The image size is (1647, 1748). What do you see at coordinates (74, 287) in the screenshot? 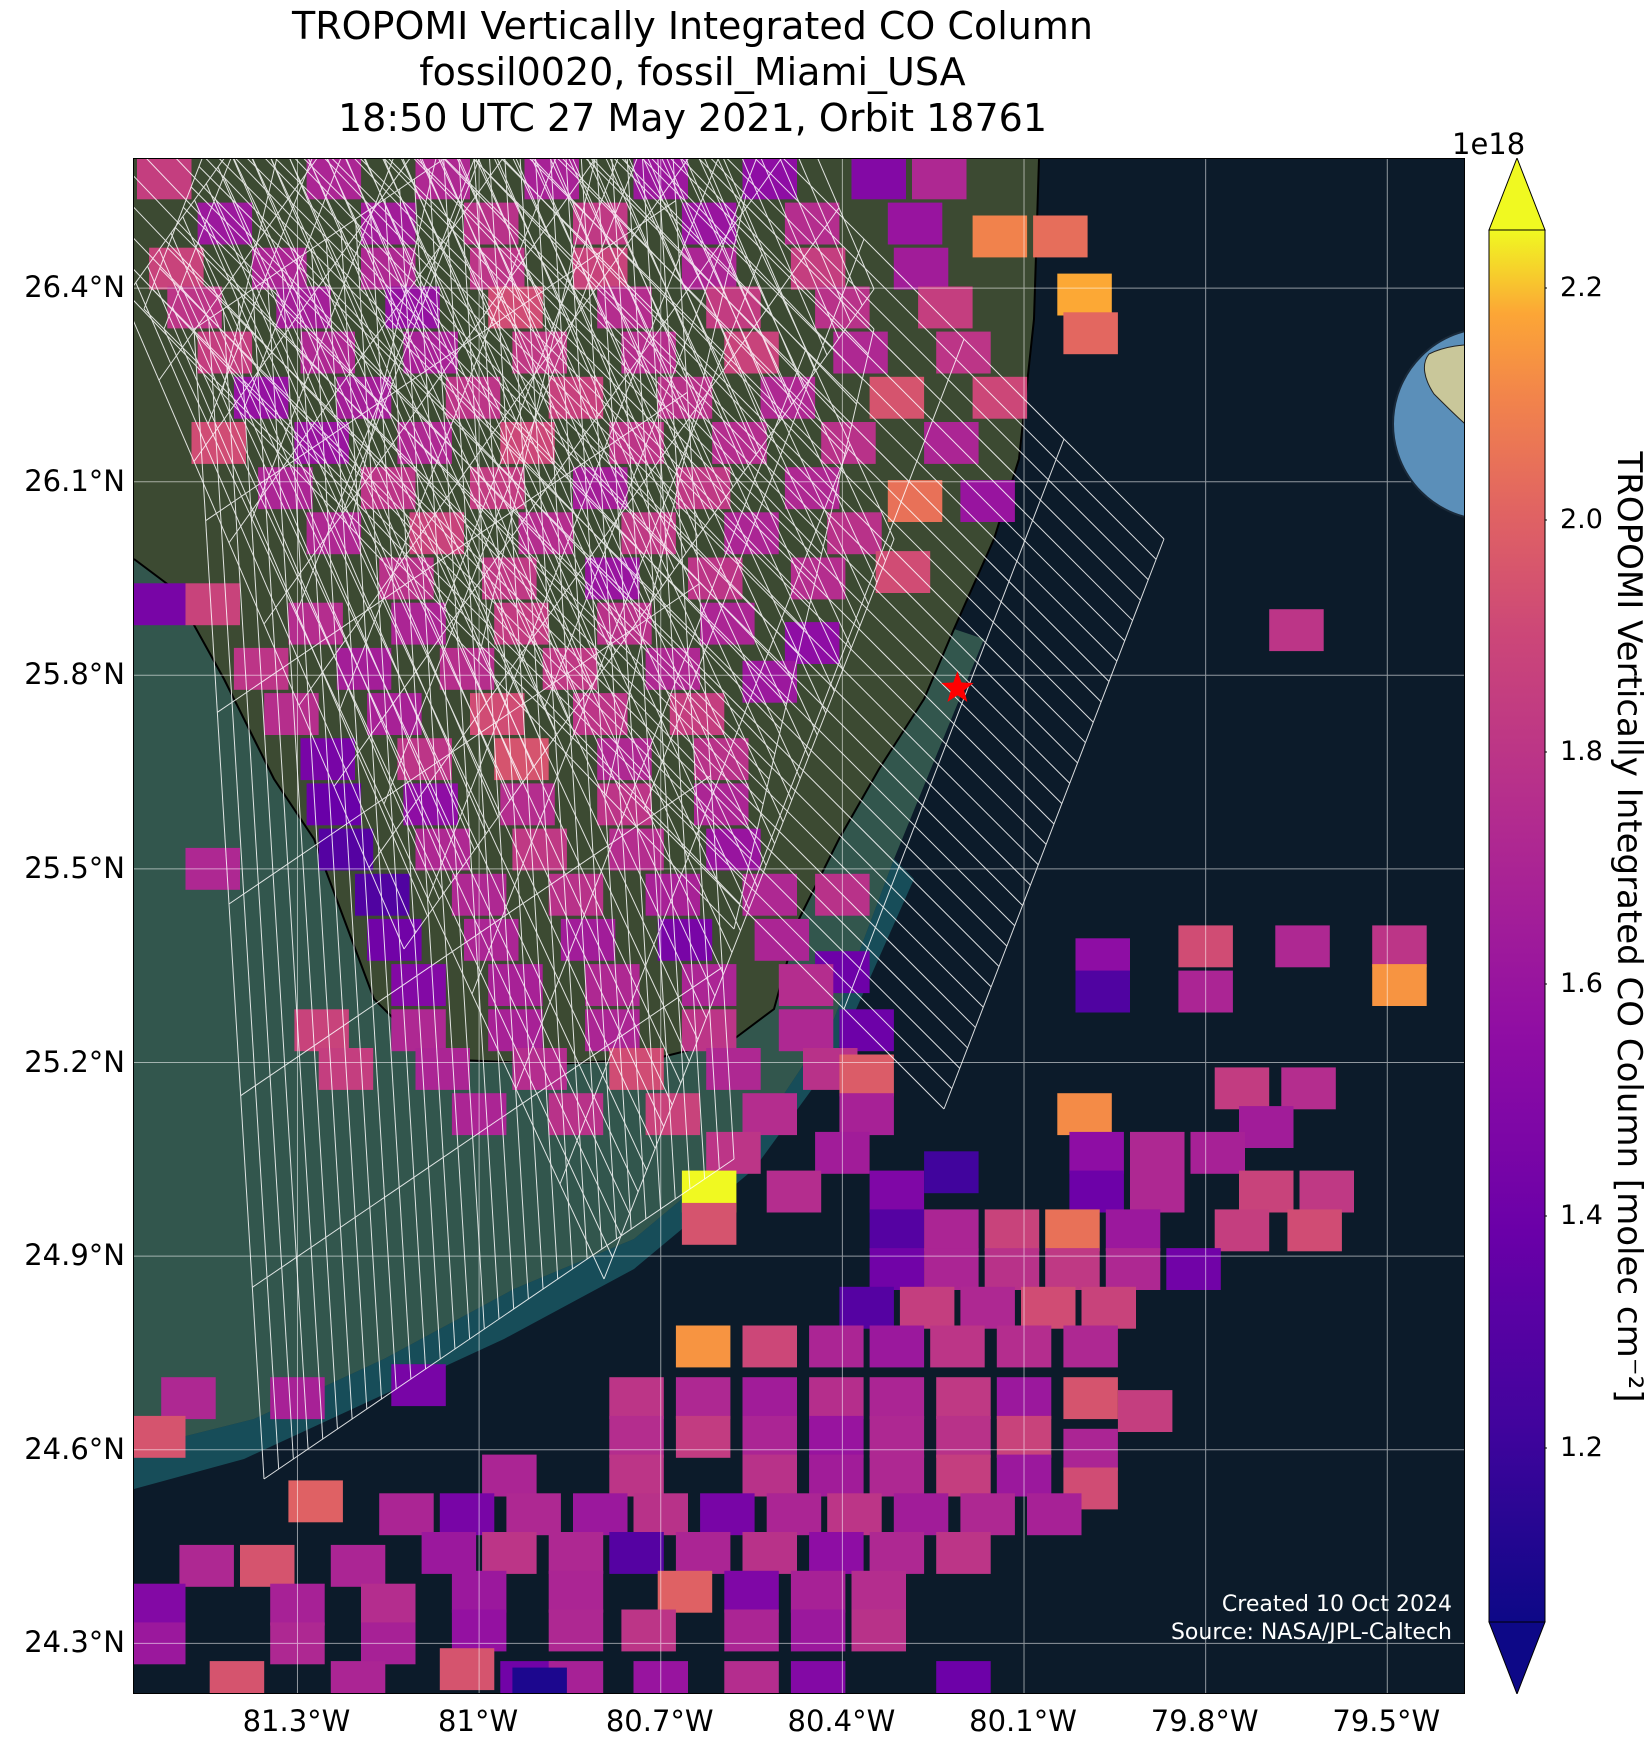
I see `lat-tick-label: 26.4°N` at bounding box center [74, 287].